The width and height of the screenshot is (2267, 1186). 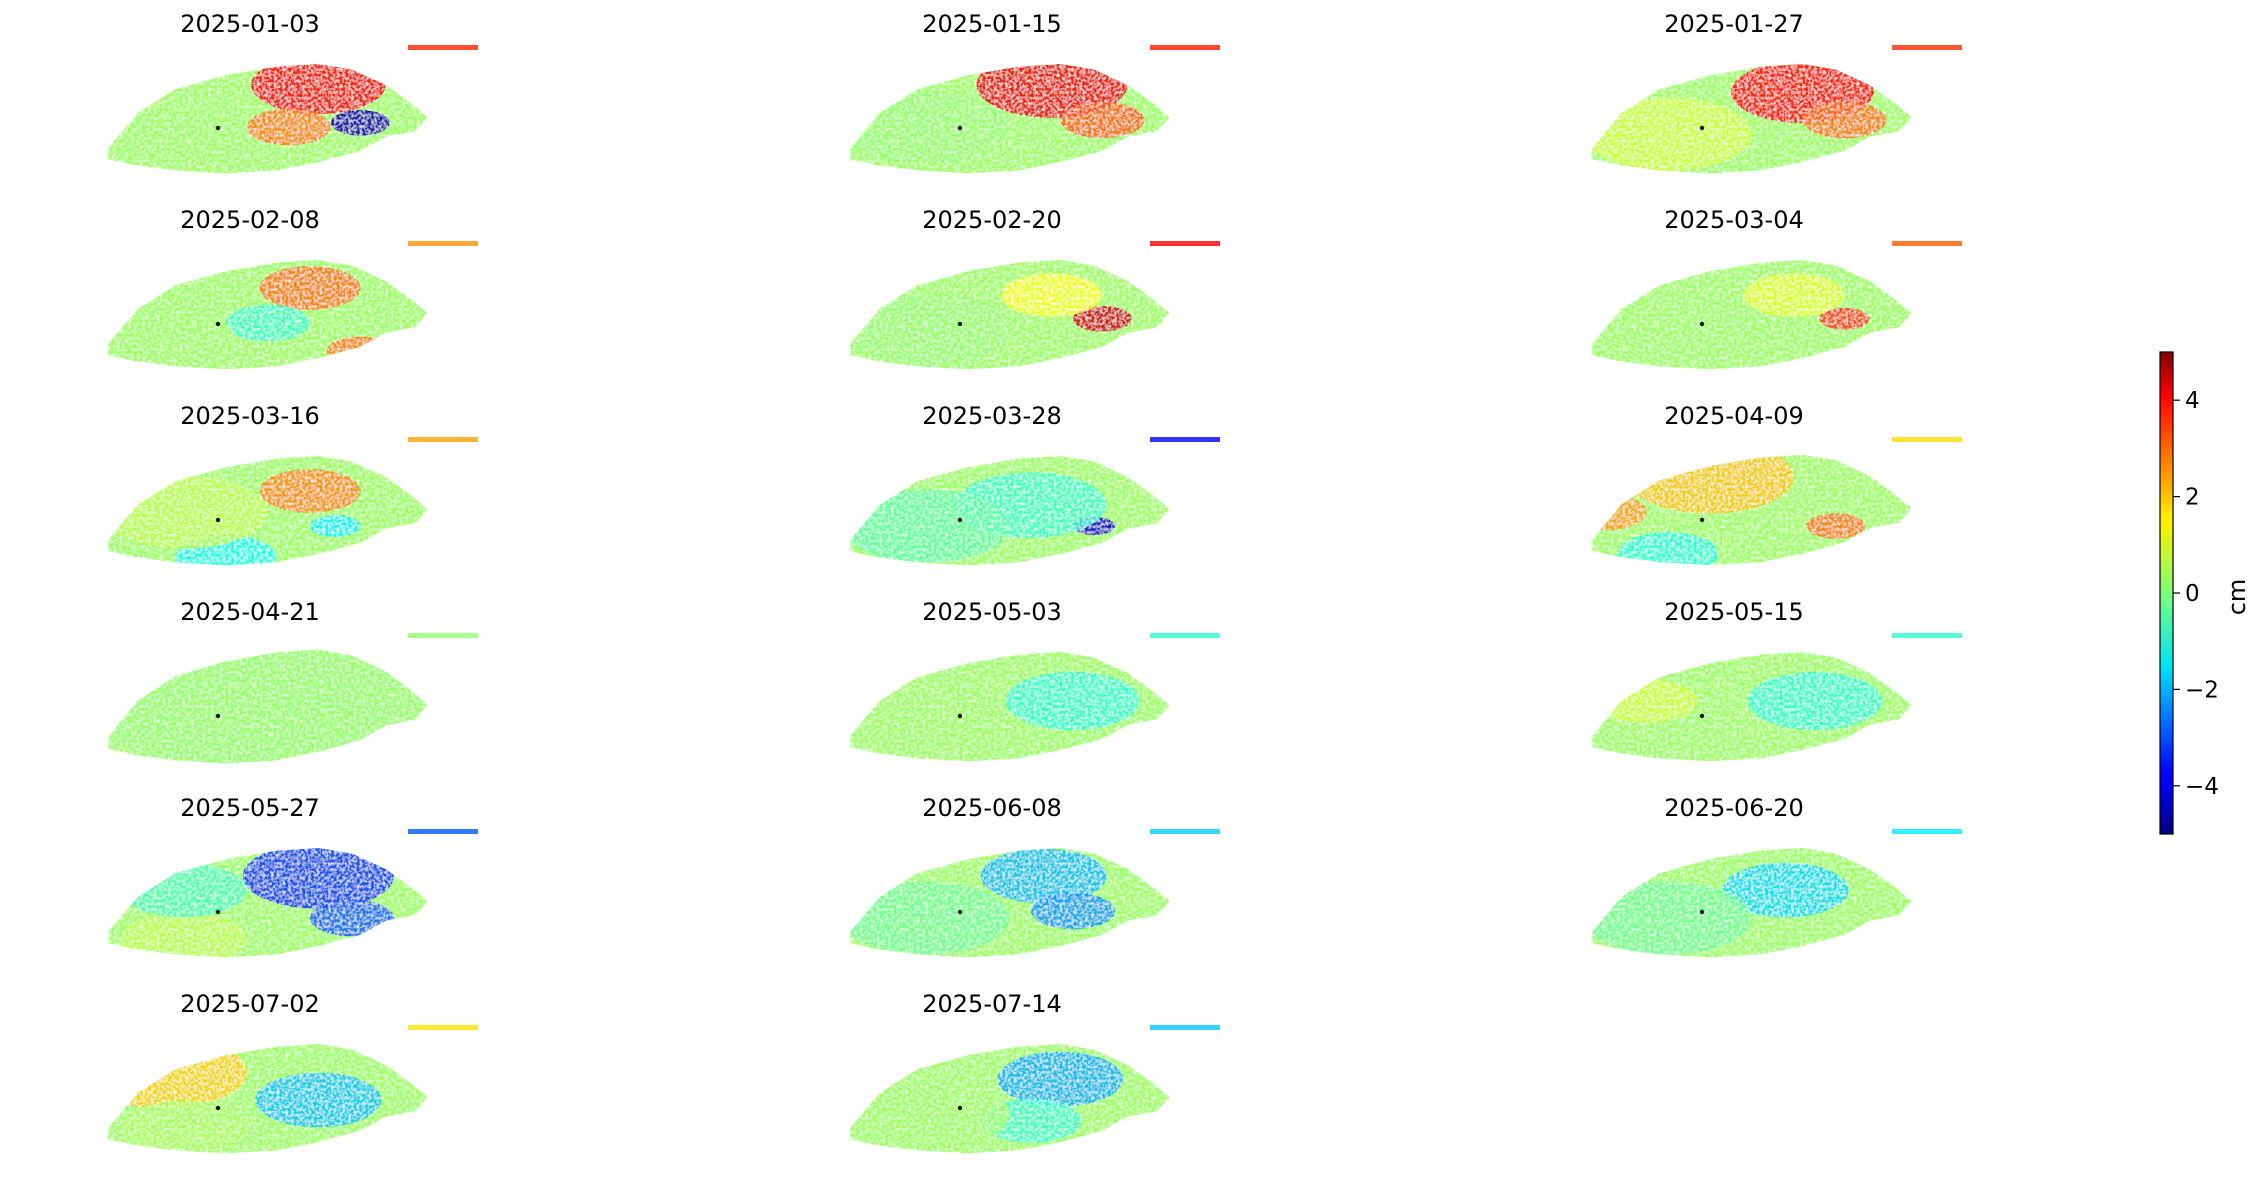 What do you see at coordinates (991, 612) in the screenshot?
I see `panel-date-title: 2025-05-03` at bounding box center [991, 612].